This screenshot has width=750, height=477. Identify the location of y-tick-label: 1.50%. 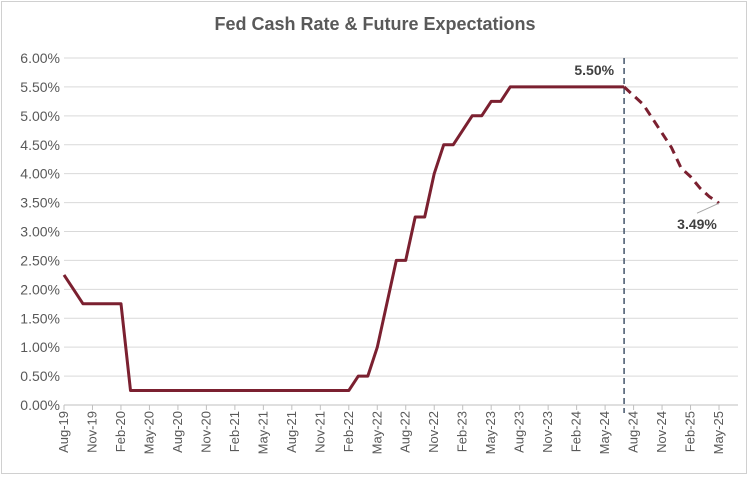
(40, 318).